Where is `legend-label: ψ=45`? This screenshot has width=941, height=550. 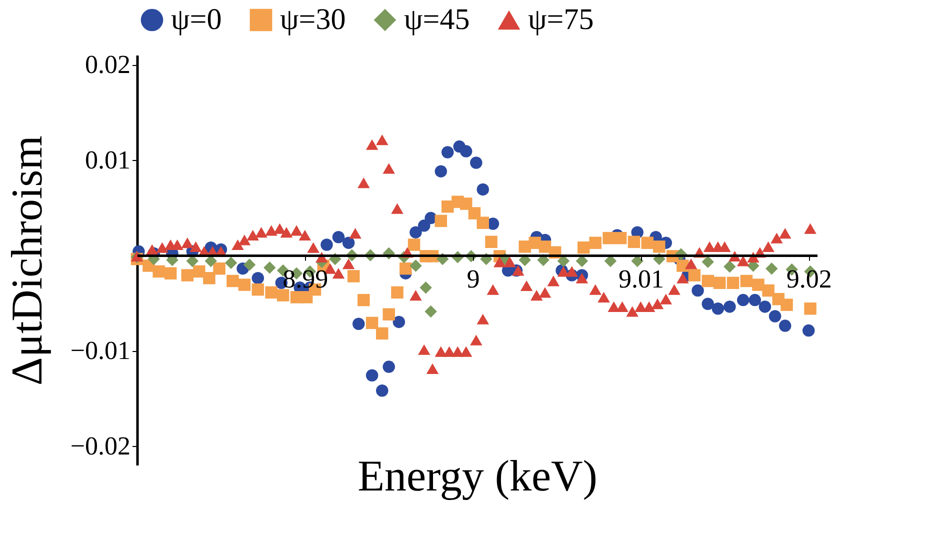 legend-label: ψ=45 is located at coordinates (437, 19).